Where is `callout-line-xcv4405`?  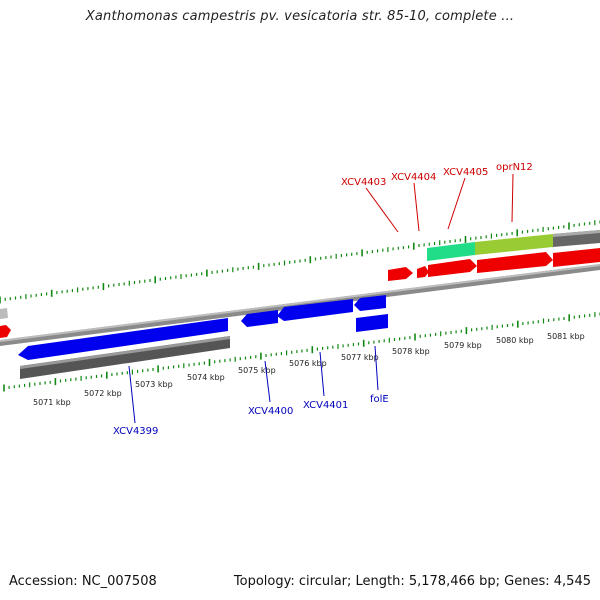 callout-line-xcv4405 is located at coordinates (456, 203).